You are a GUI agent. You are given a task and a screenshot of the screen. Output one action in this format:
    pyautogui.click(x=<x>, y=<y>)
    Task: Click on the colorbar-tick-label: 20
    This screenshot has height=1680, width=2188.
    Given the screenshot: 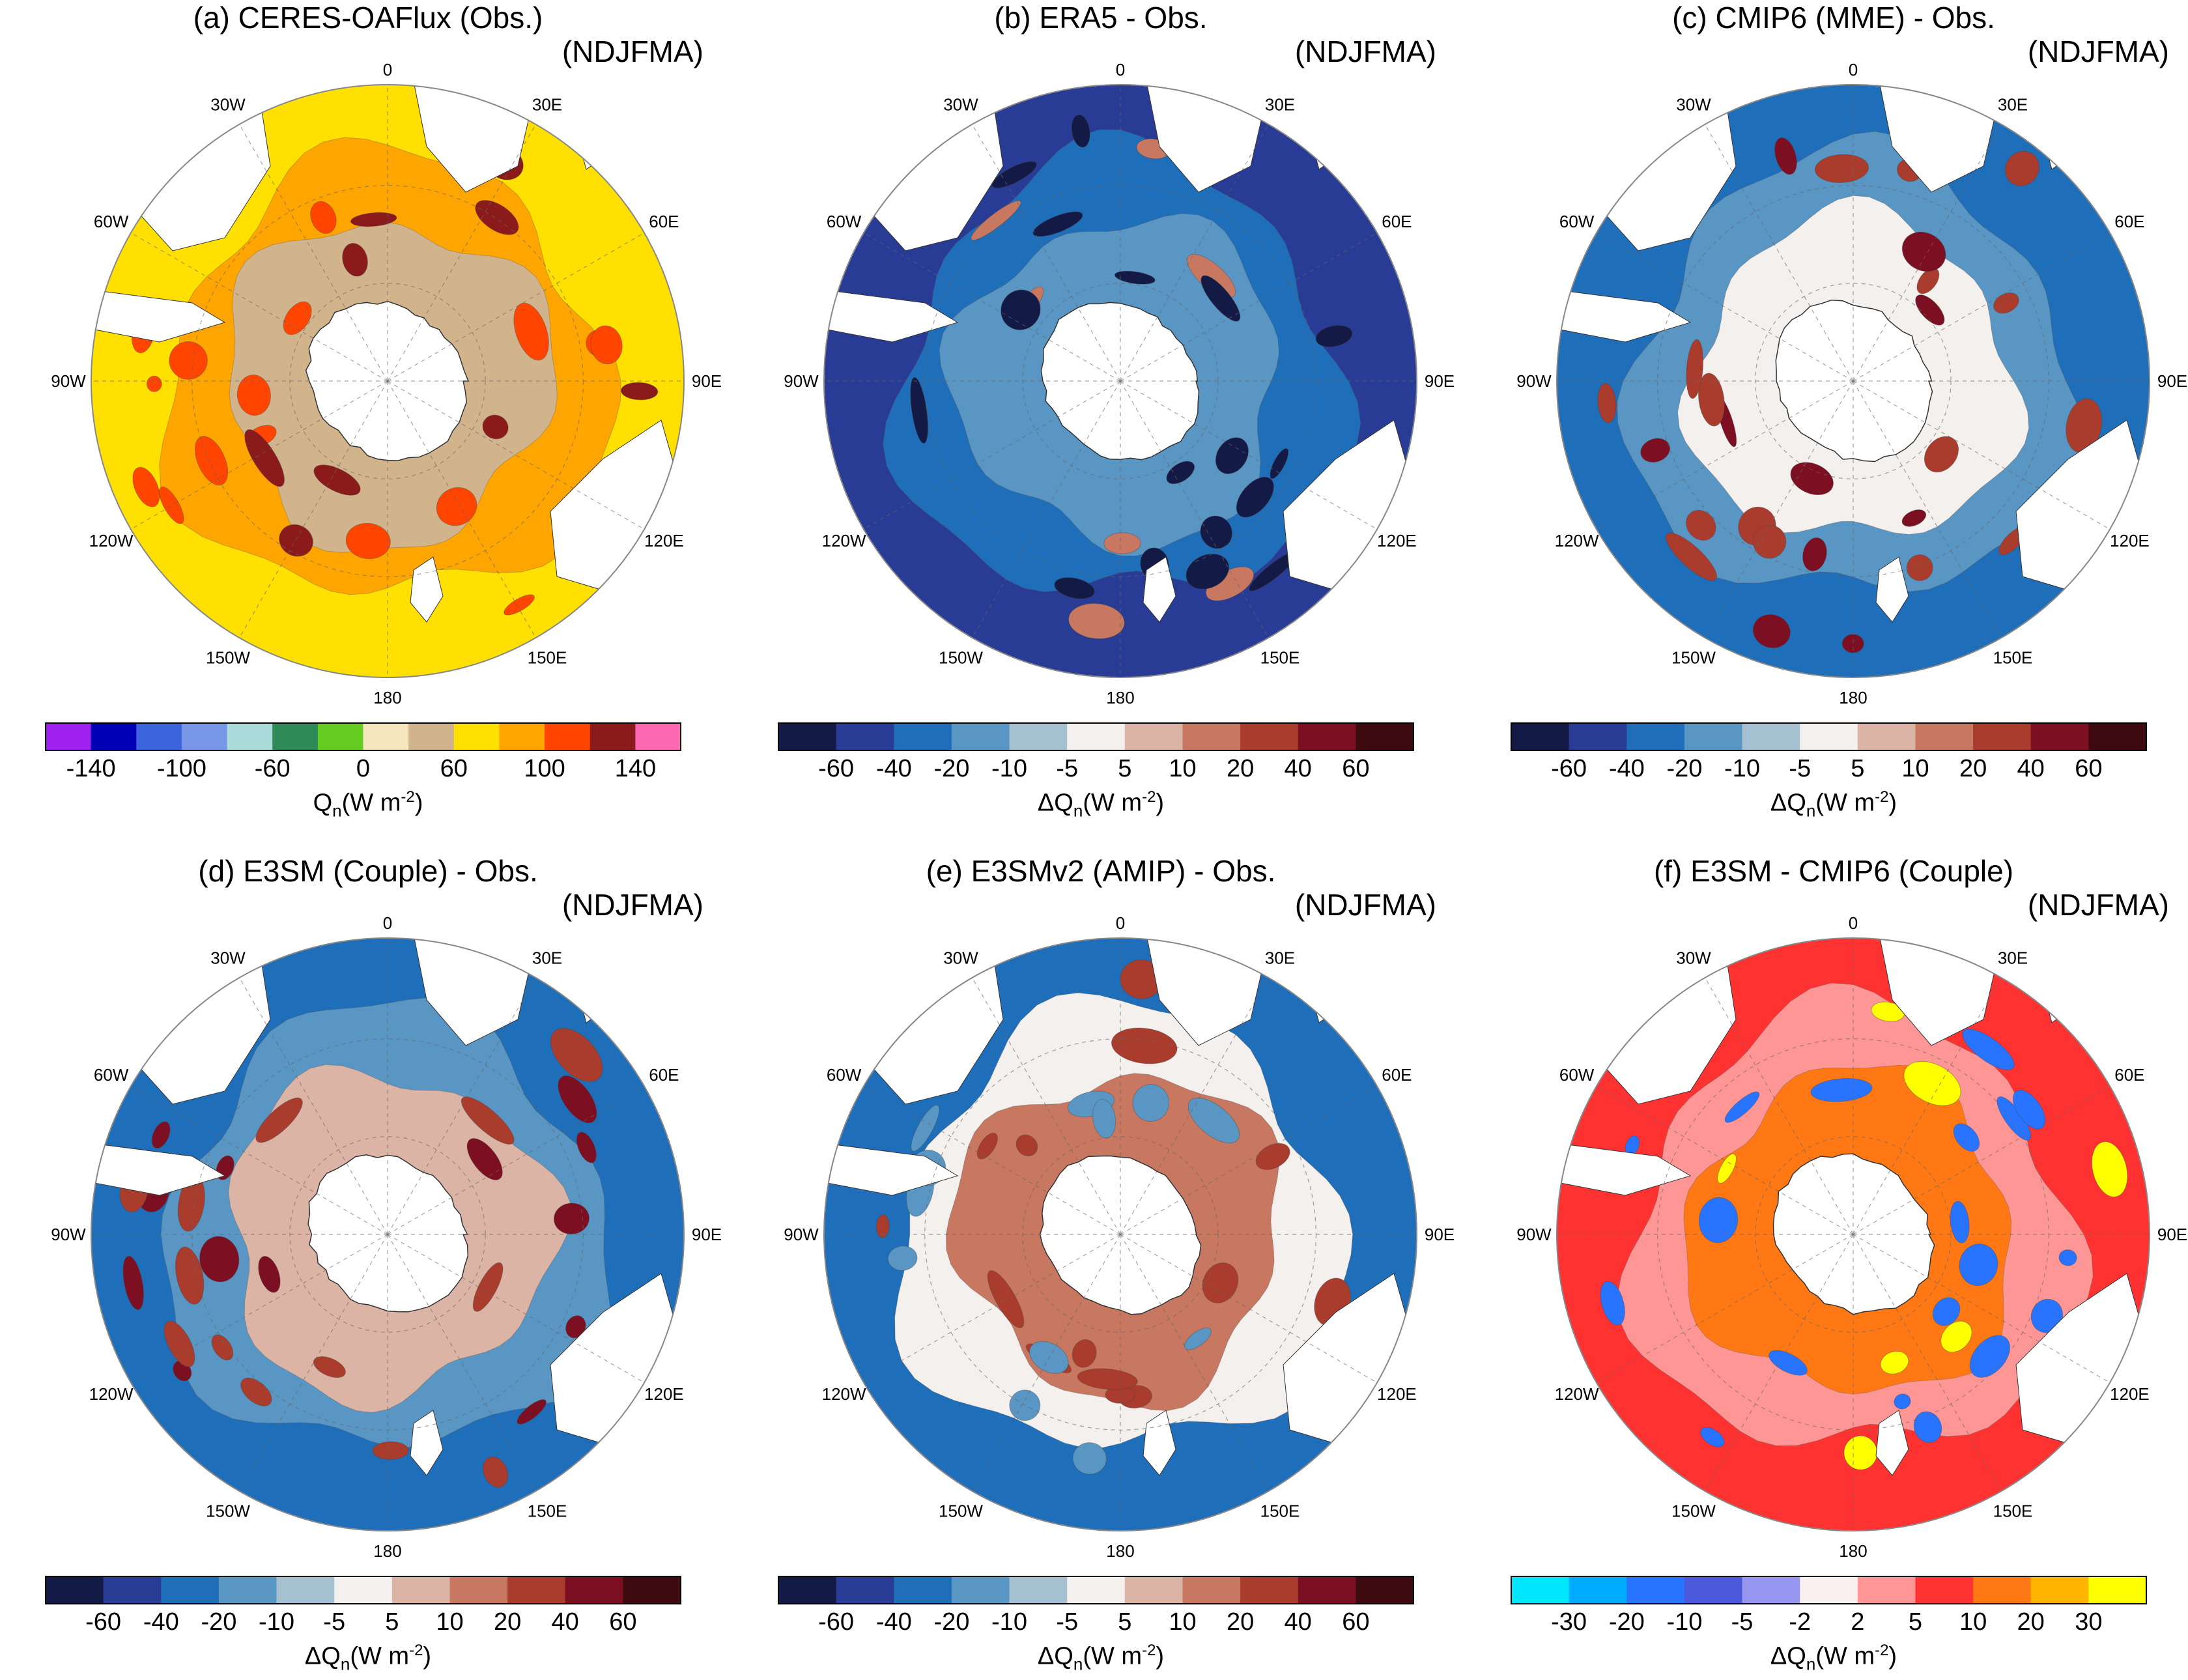 What is the action you would take?
    pyautogui.click(x=1240, y=769)
    